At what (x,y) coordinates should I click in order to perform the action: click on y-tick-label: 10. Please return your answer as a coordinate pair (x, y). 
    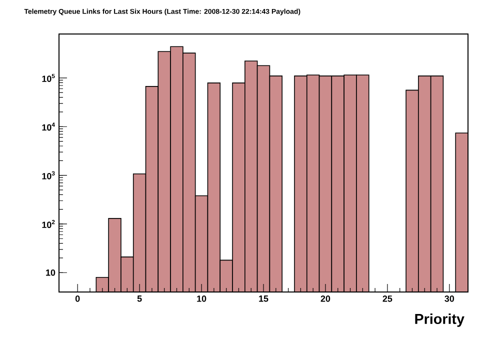
    Looking at the image, I should click on (51, 272).